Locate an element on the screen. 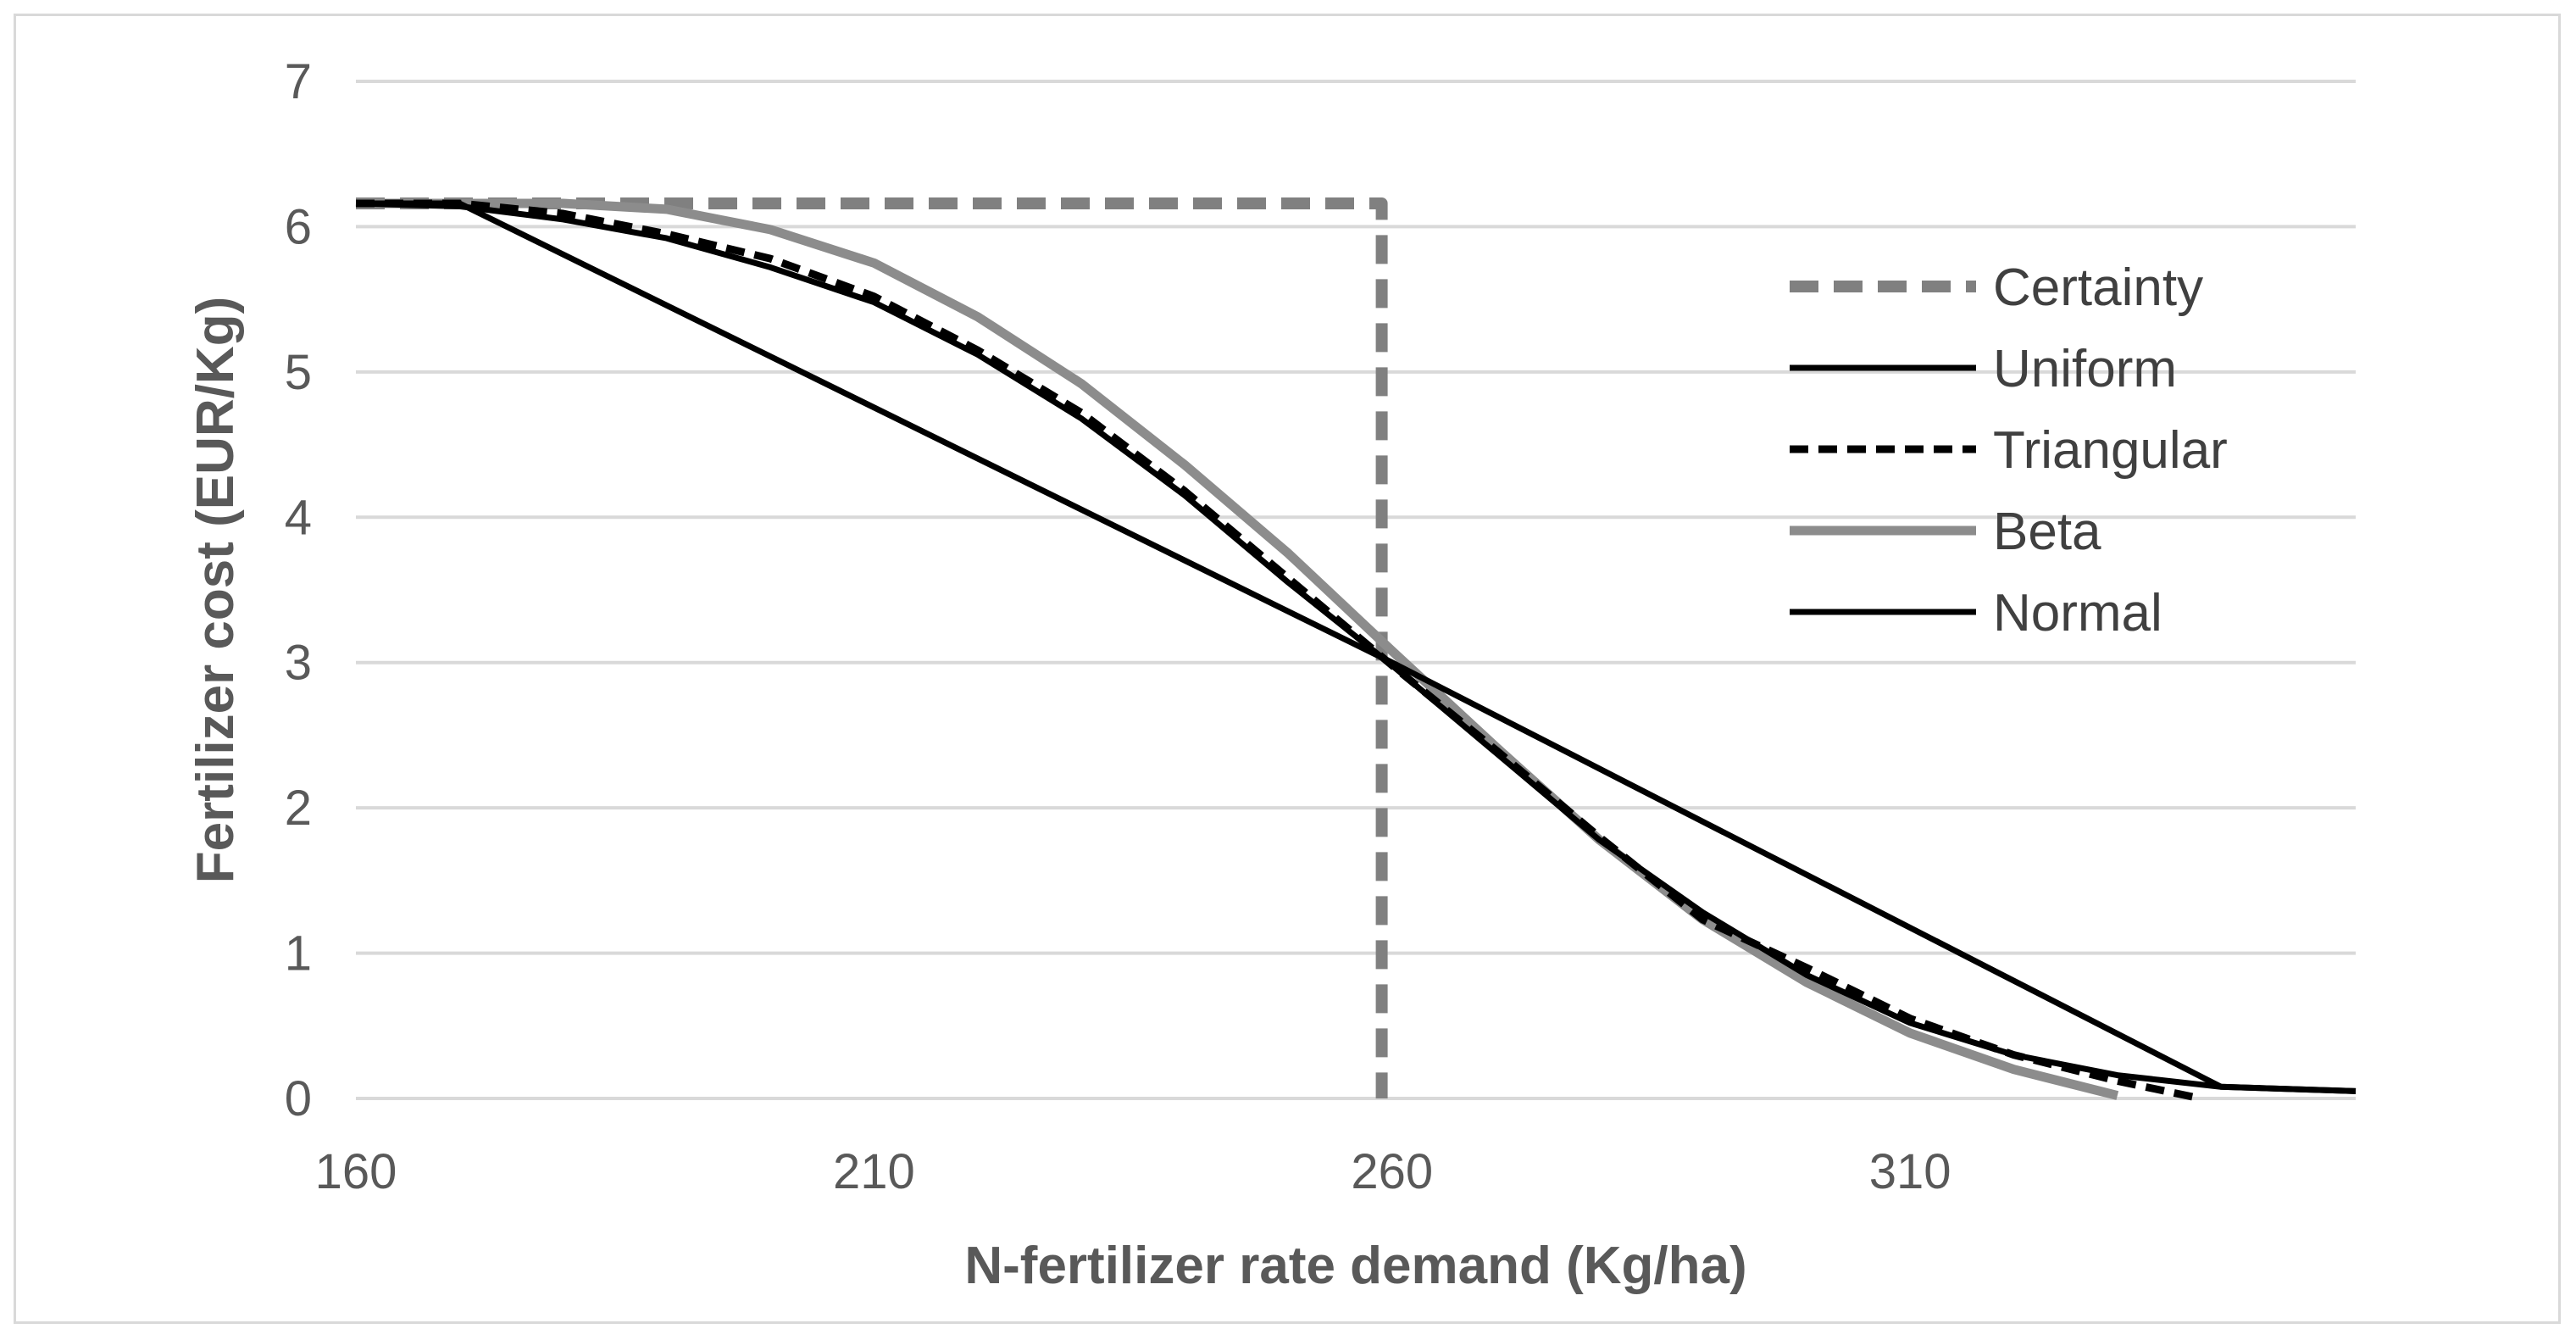 This screenshot has height=1340, width=2576. y-tick-label: 2 is located at coordinates (298, 808).